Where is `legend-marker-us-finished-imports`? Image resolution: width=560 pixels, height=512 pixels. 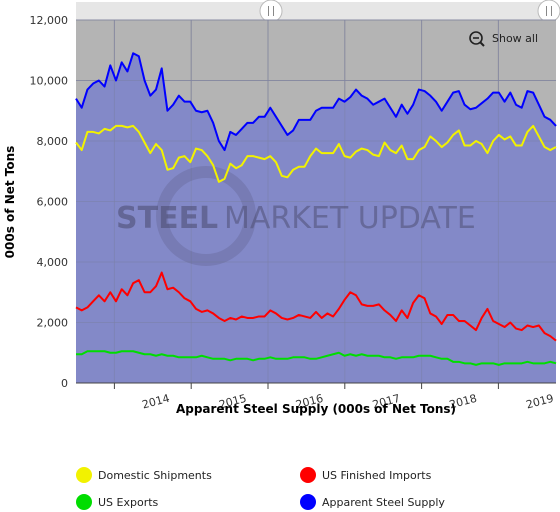 legend-marker-us-finished-imports is located at coordinates (308, 475).